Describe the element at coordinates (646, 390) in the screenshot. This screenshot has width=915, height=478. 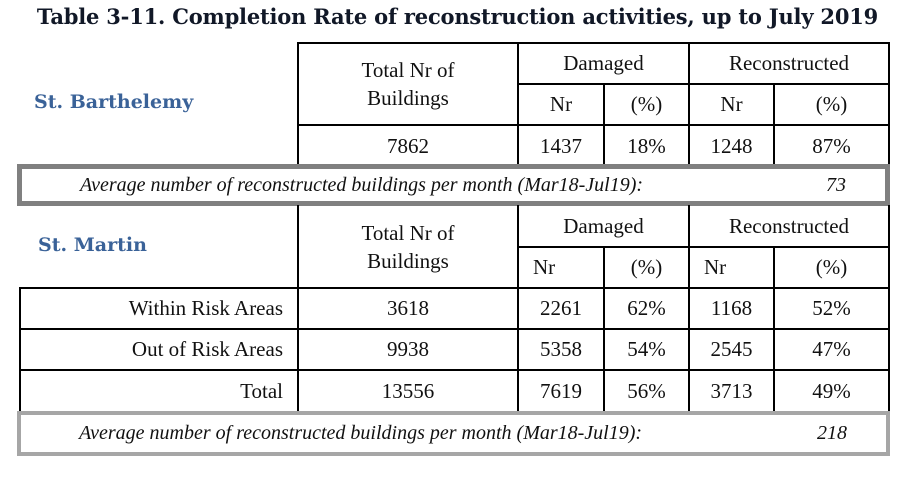
I see `cell-damaged-pct: 56%` at that location.